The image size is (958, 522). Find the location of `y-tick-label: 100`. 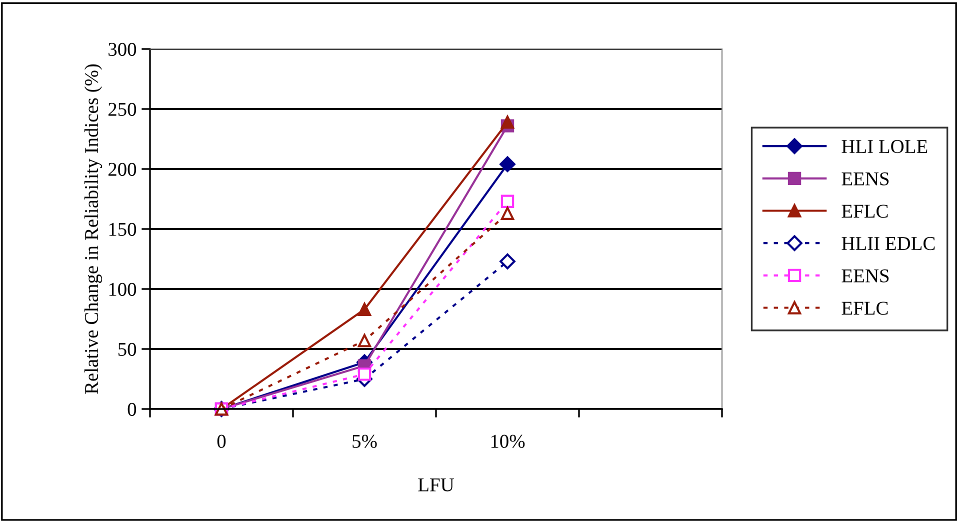

y-tick-label: 100 is located at coordinates (122, 289).